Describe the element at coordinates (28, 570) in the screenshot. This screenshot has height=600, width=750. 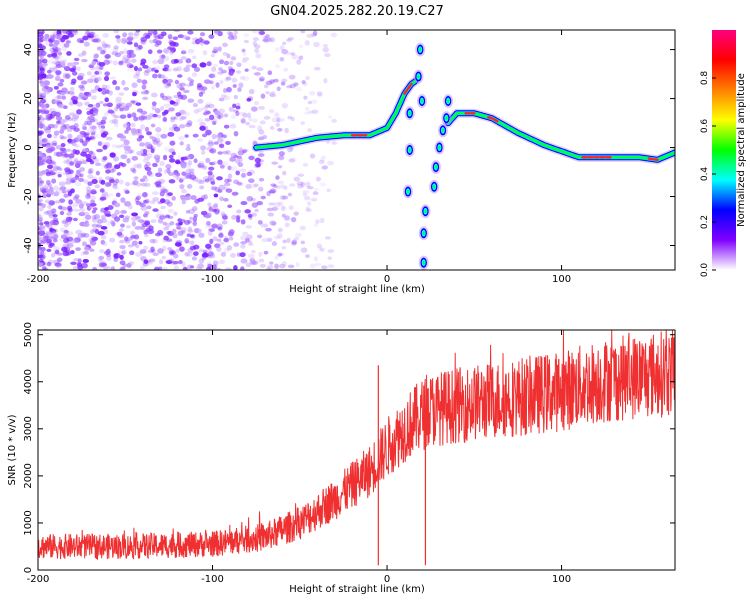
I see `y-tick-label: 0` at that location.